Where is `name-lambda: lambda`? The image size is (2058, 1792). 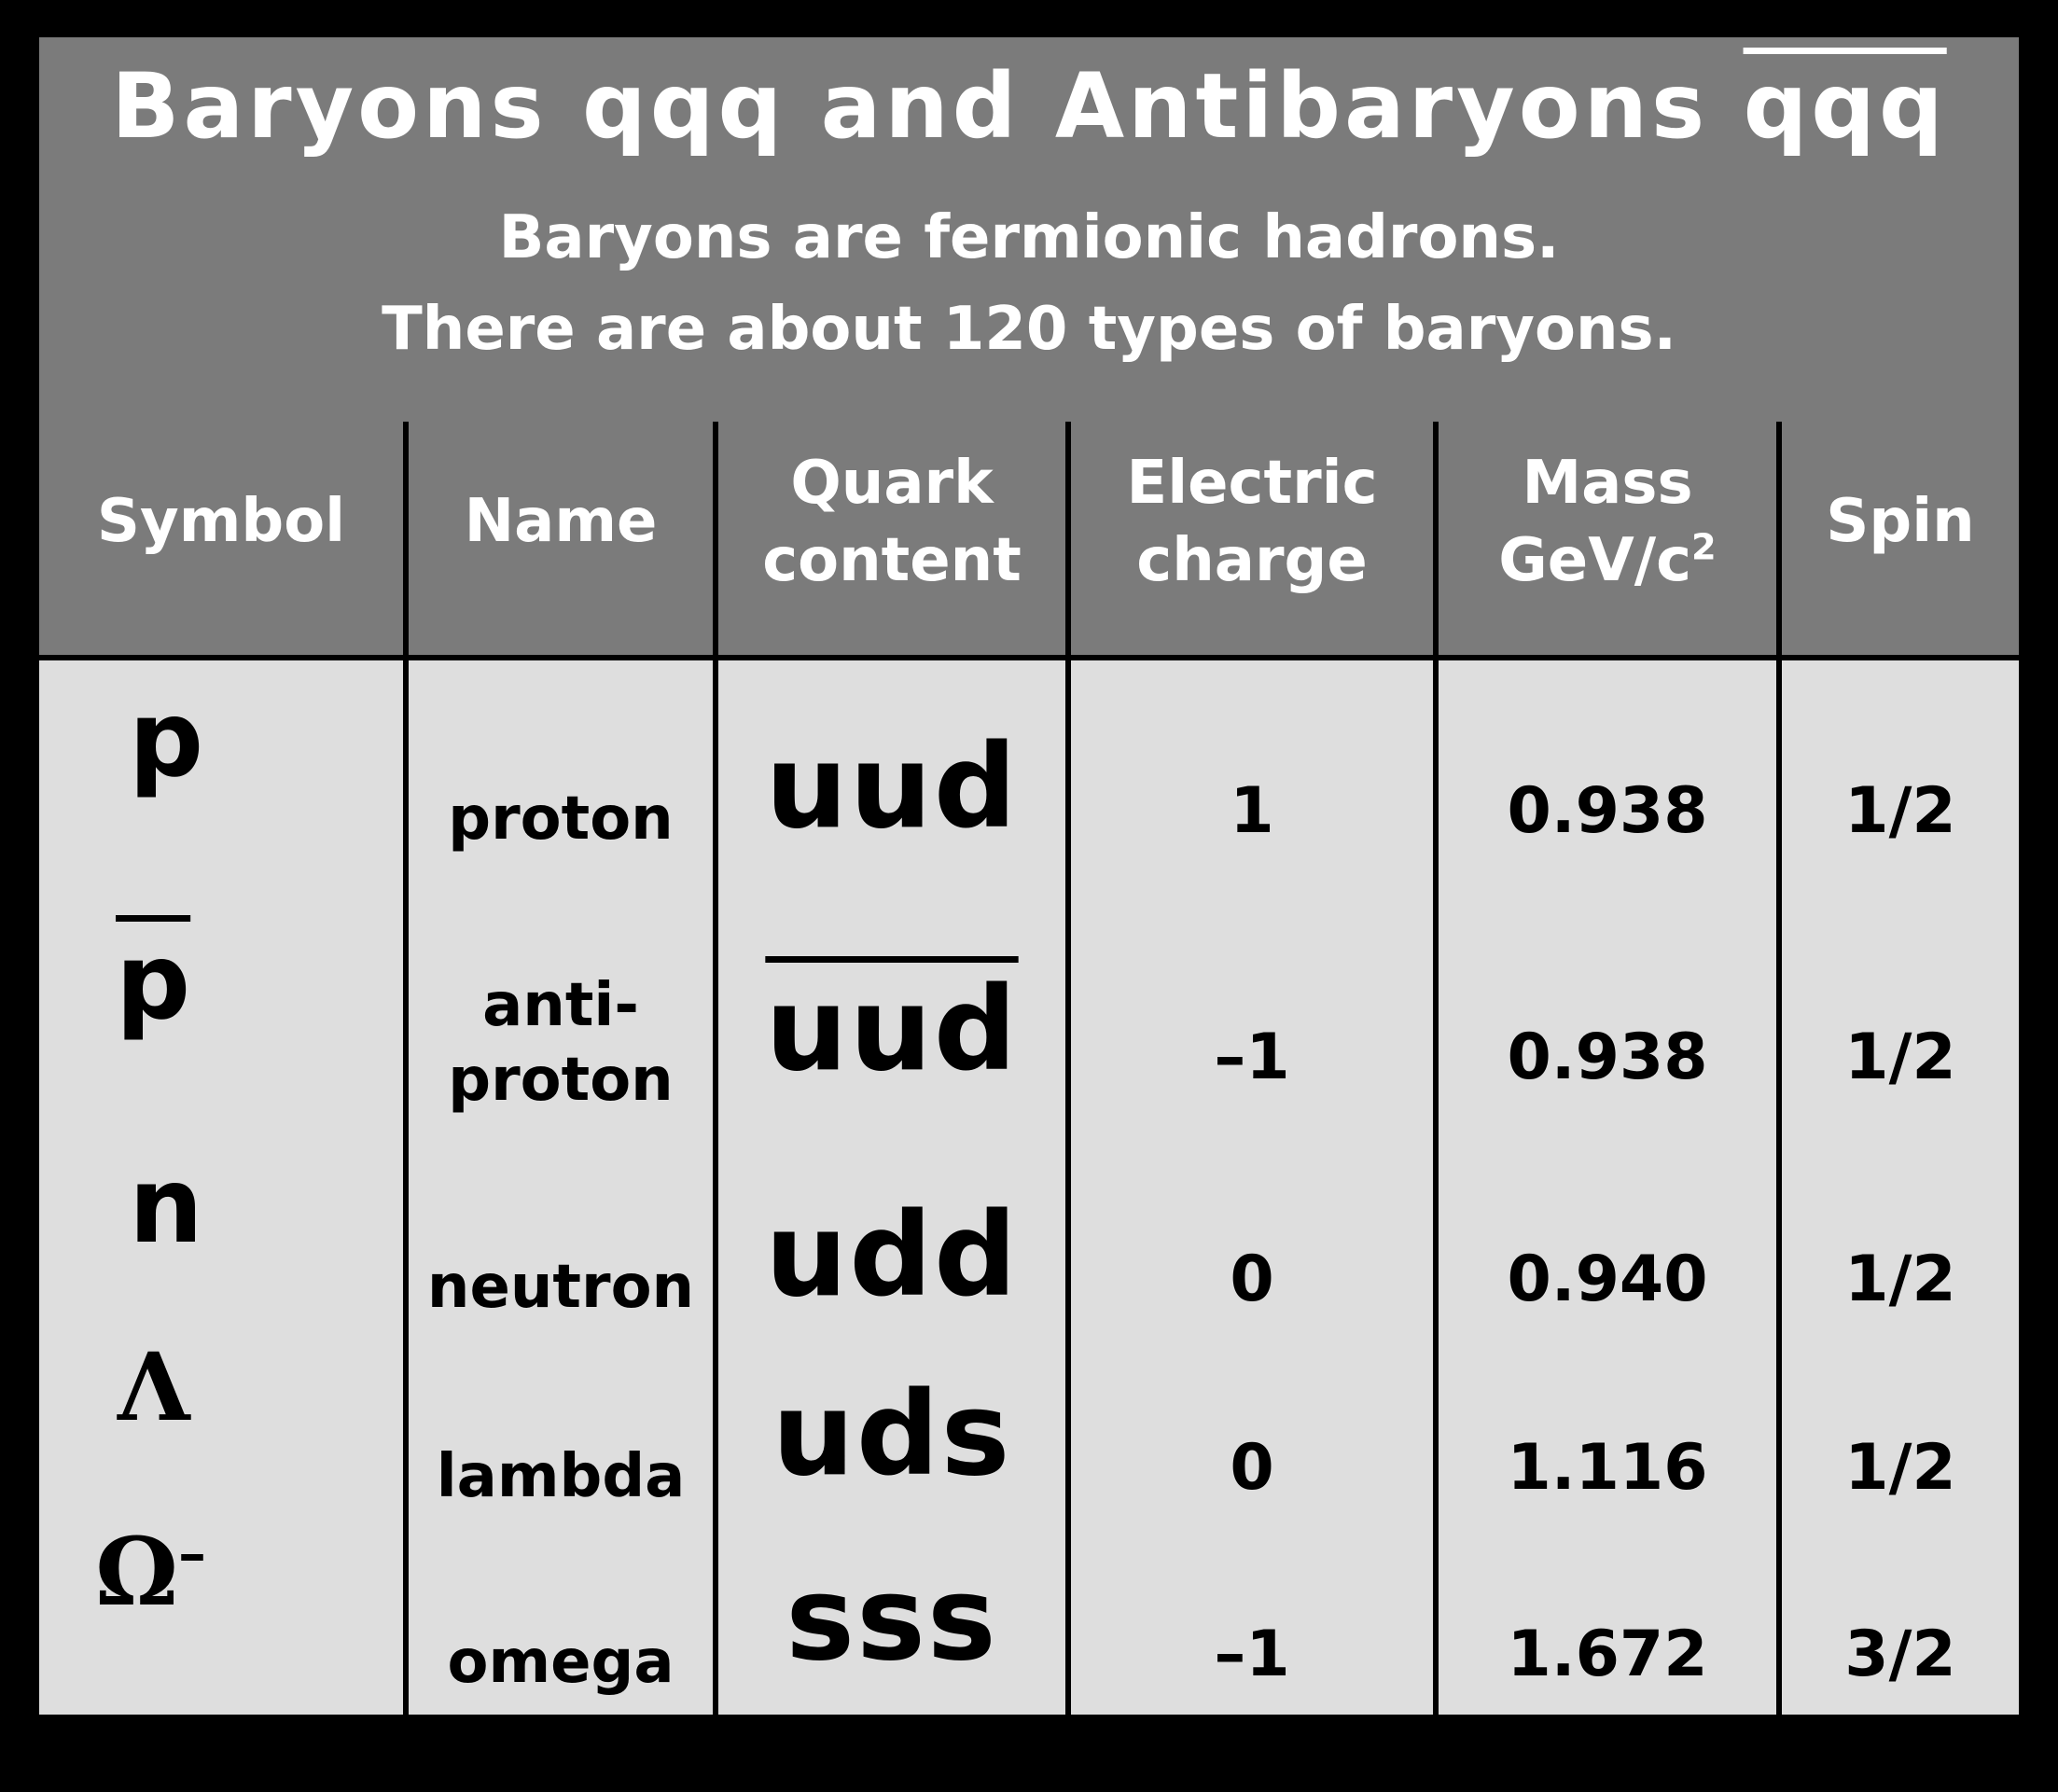
name-lambda: lambda is located at coordinates (561, 1476).